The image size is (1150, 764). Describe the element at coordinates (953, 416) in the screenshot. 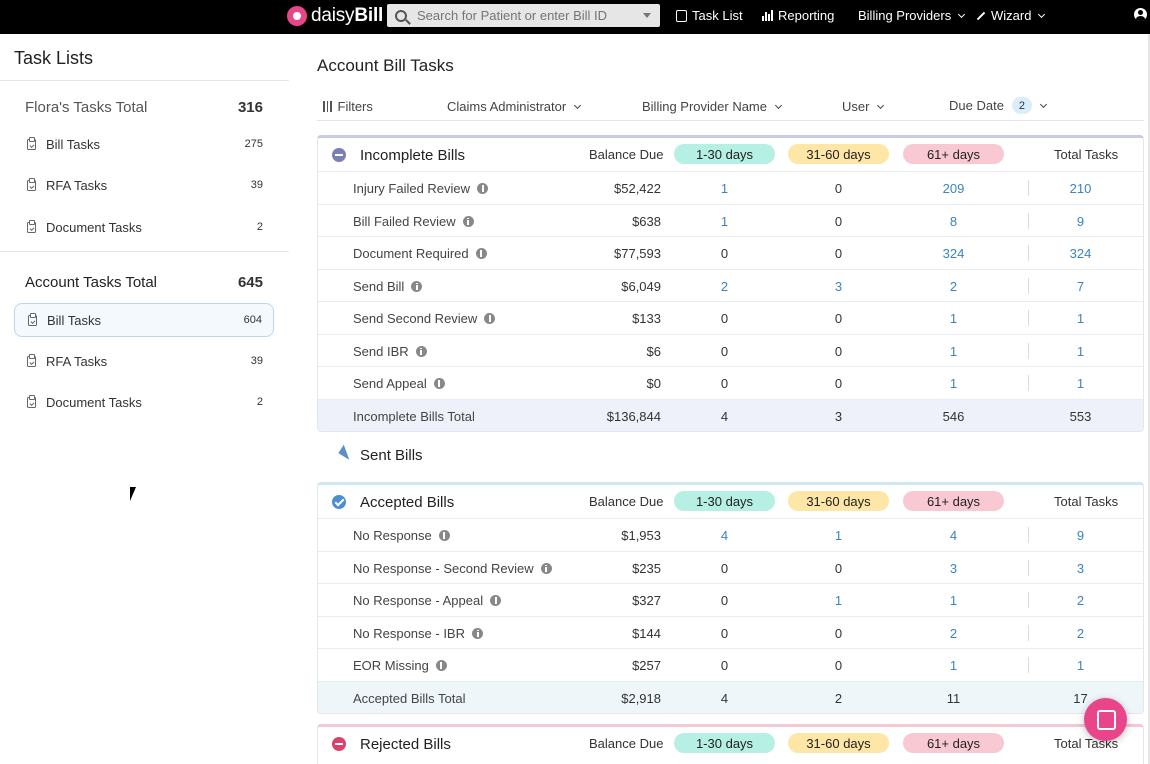

I see `count-cell-d3: 546` at that location.